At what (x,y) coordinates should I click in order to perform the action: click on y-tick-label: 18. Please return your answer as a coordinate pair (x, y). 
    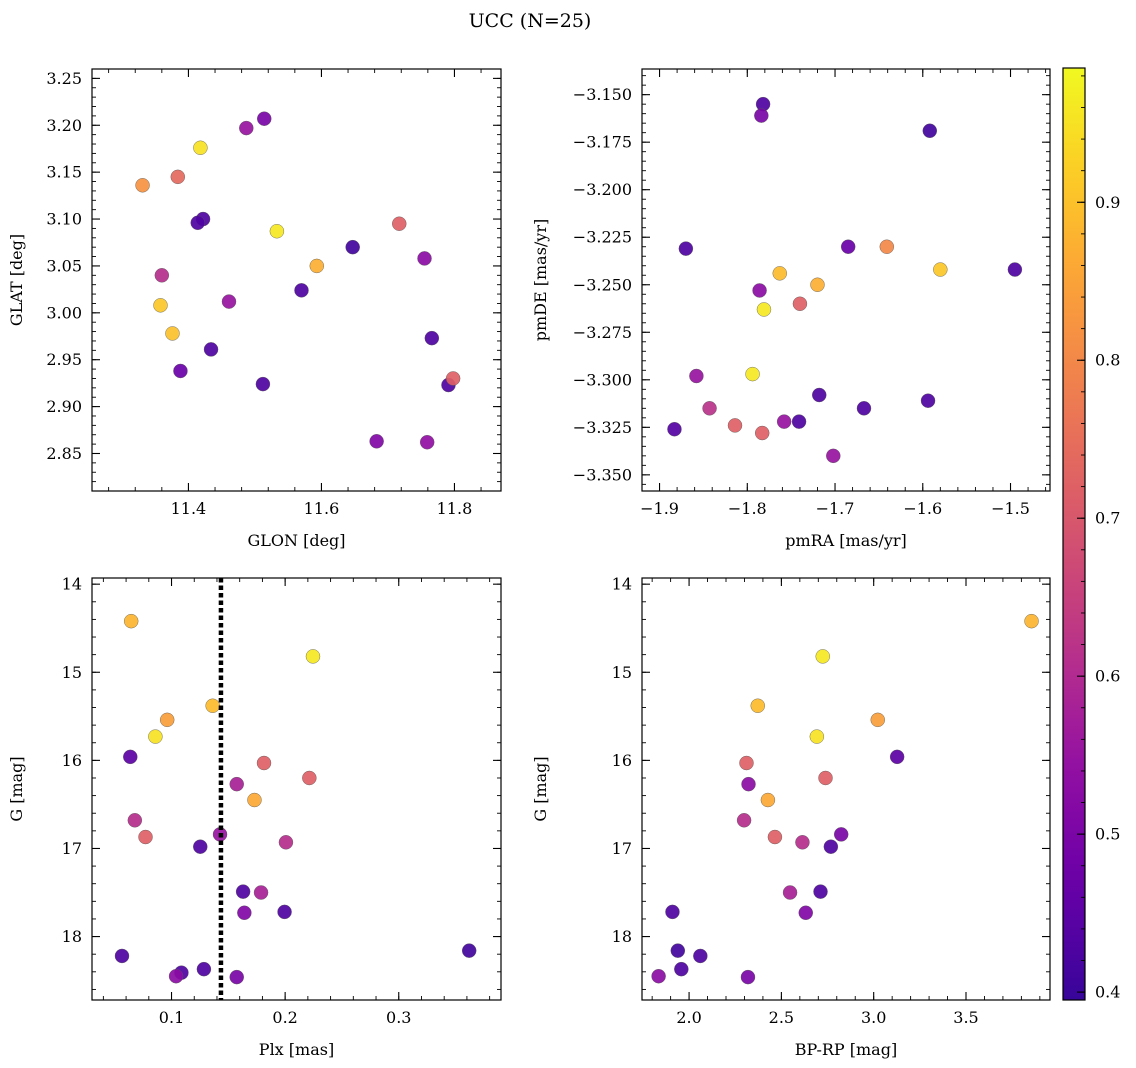
    Looking at the image, I should click on (622, 936).